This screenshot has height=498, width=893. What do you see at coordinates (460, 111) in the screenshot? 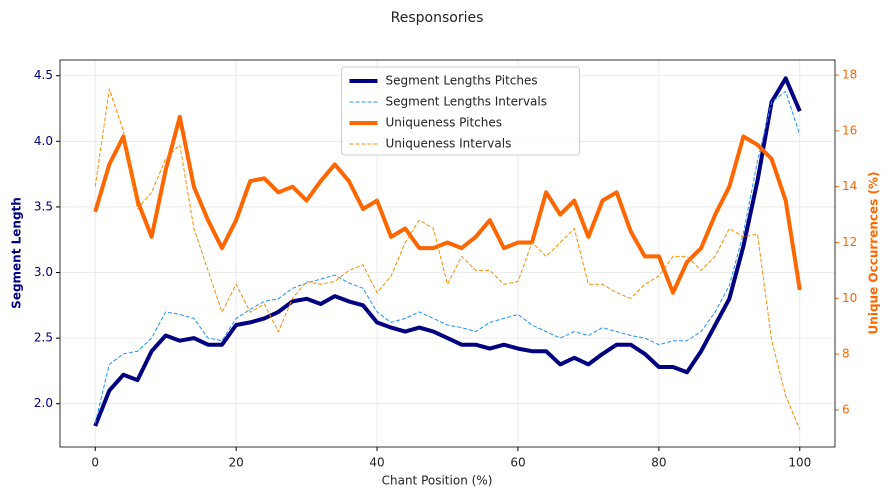
I see `legend-box` at bounding box center [460, 111].